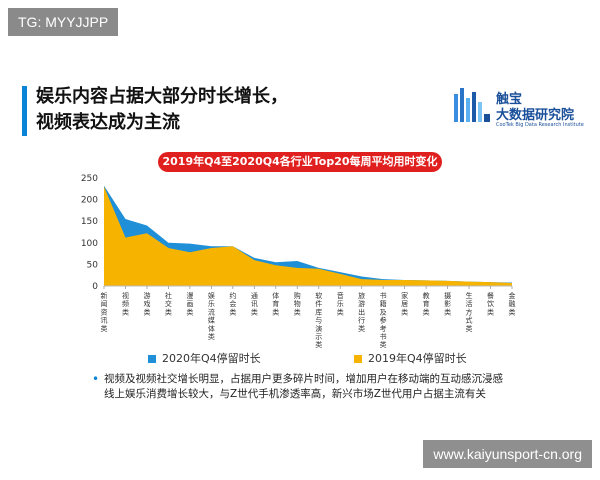  I want to click on legend-item-2020: 2020年Q4停留时长, so click(204, 358).